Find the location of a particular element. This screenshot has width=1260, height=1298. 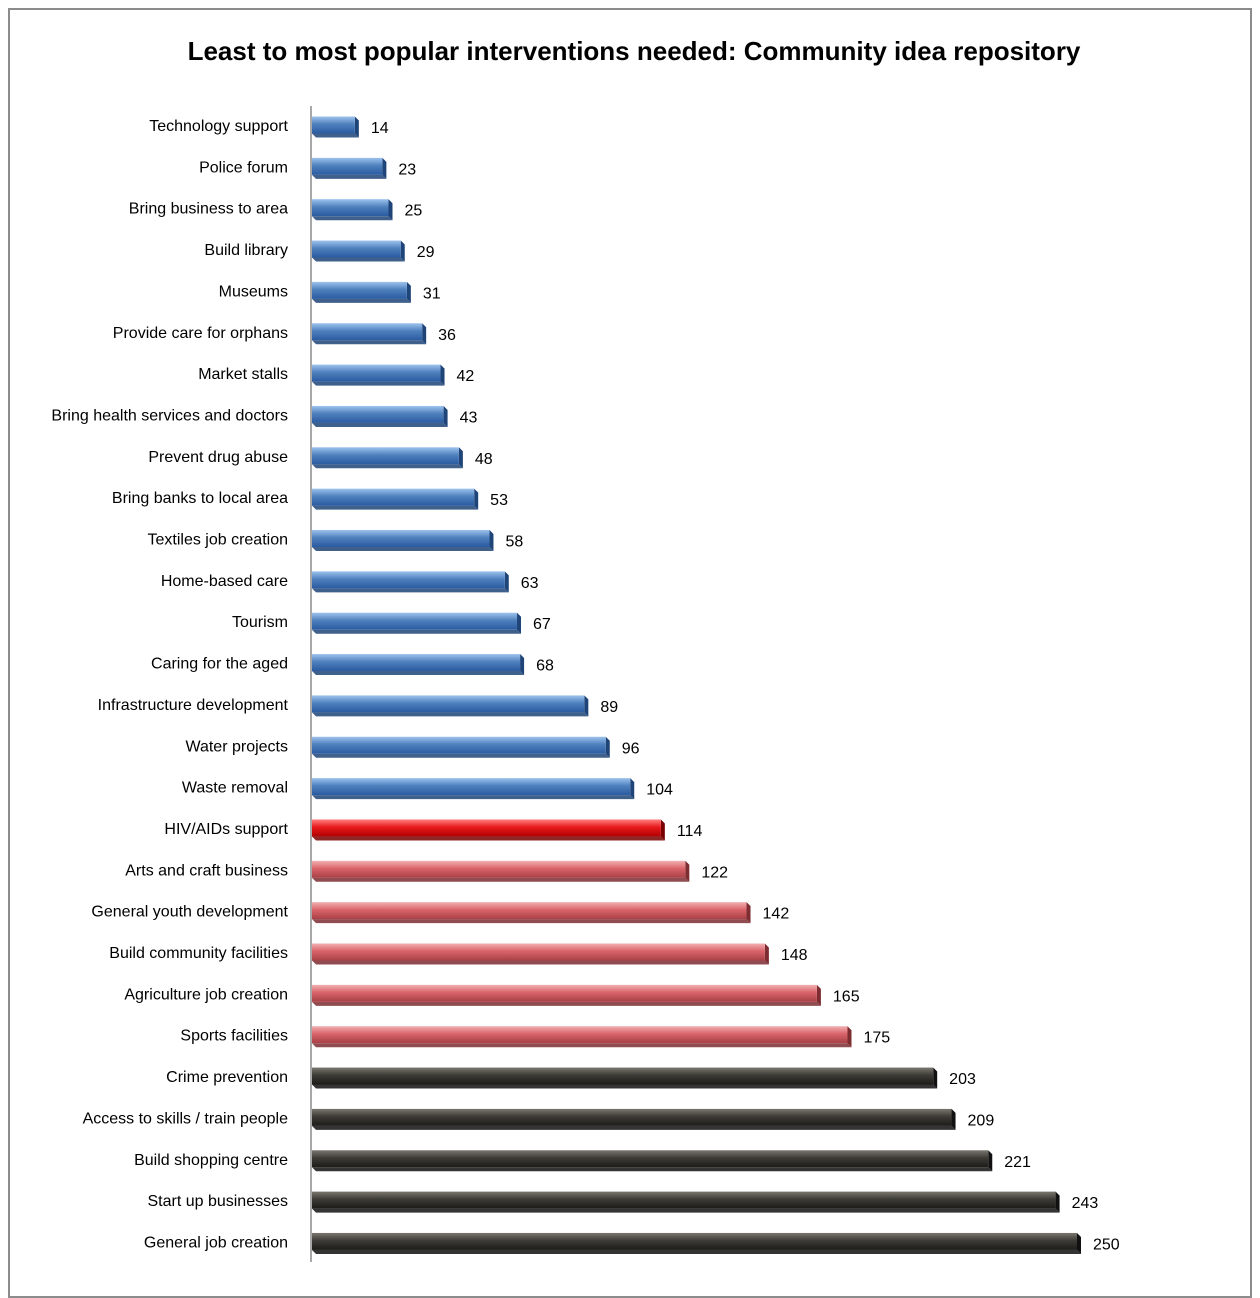

category-label: Infrastructure development is located at coordinates (193, 705).